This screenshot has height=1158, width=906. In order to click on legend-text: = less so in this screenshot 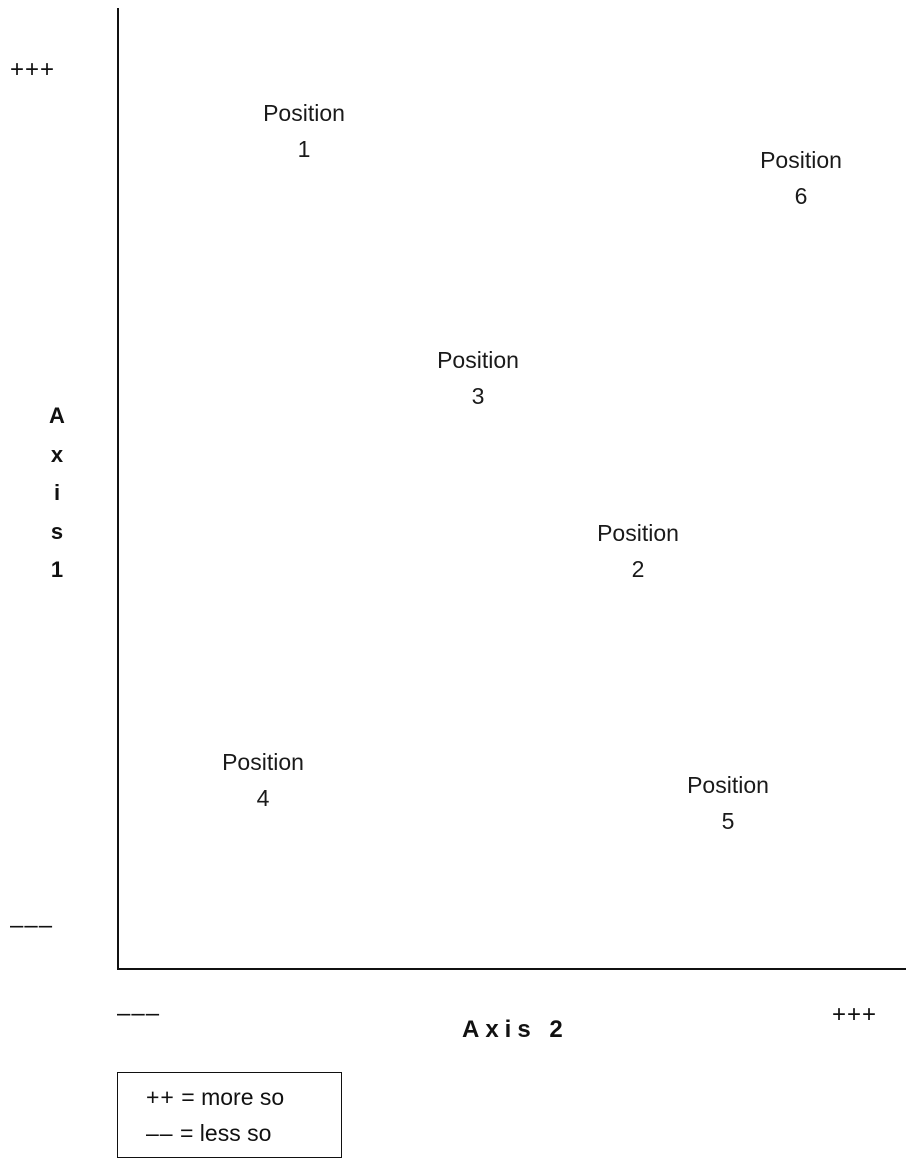, I will do `click(222, 1133)`.